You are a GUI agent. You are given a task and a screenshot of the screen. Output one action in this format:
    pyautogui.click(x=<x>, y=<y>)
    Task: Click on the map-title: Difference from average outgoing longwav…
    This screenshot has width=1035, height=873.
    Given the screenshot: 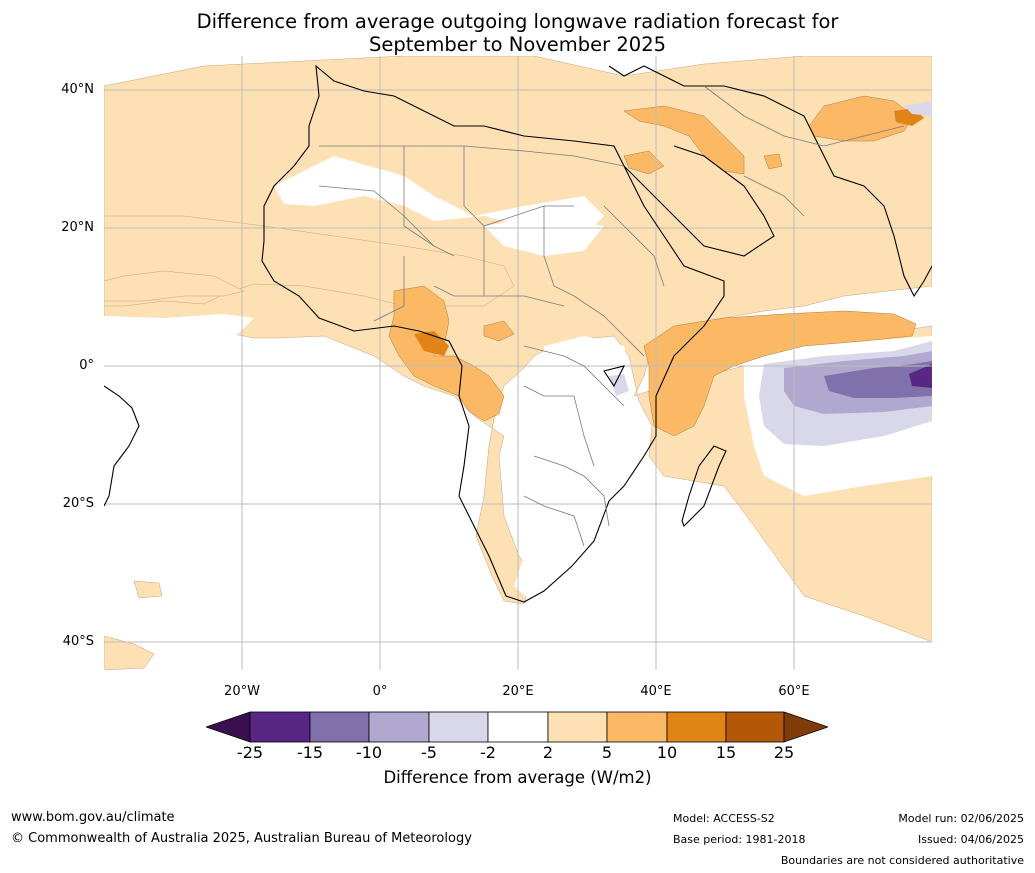 What is the action you would take?
    pyautogui.click(x=517, y=33)
    